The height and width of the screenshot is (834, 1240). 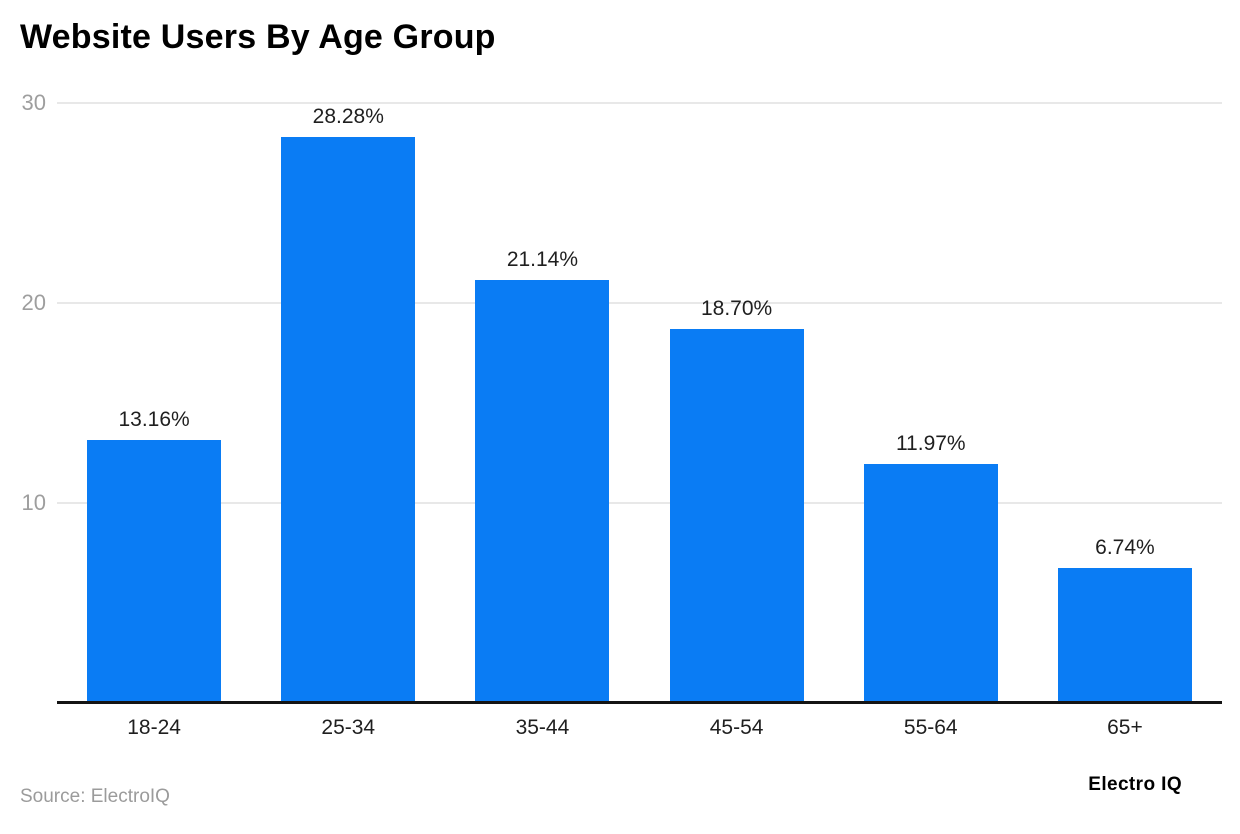 What do you see at coordinates (154, 419) in the screenshot?
I see `bar-value-label: 13.16%` at bounding box center [154, 419].